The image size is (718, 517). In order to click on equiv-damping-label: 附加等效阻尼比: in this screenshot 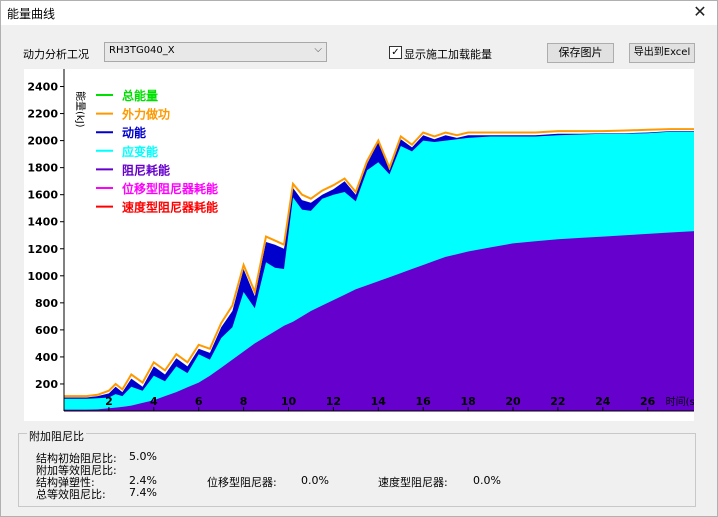, I will do `click(76, 470)`.